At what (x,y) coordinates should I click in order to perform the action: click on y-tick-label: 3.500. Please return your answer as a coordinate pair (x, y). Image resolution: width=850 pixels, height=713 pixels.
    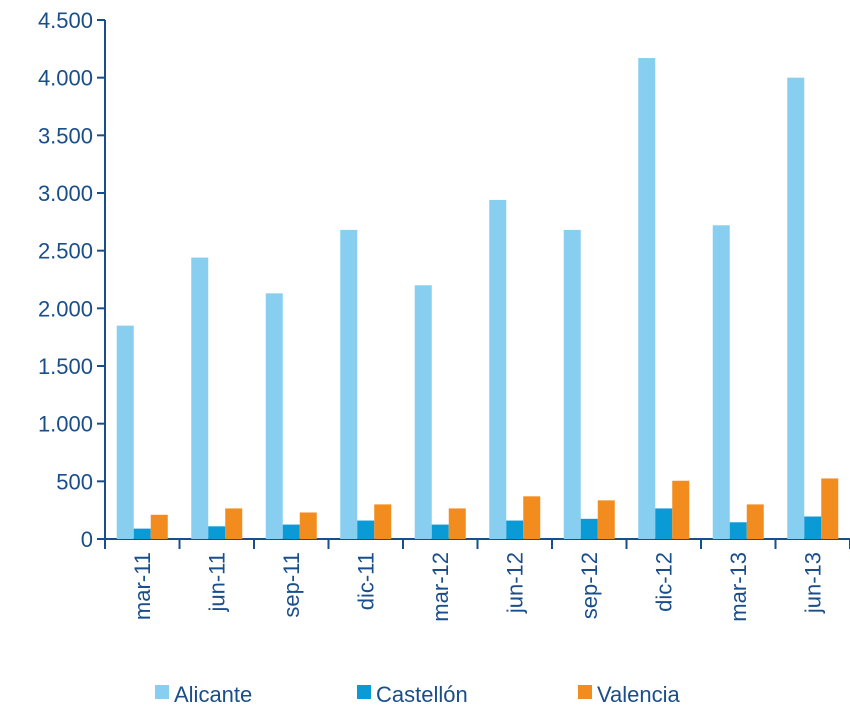
    Looking at the image, I should click on (65, 135).